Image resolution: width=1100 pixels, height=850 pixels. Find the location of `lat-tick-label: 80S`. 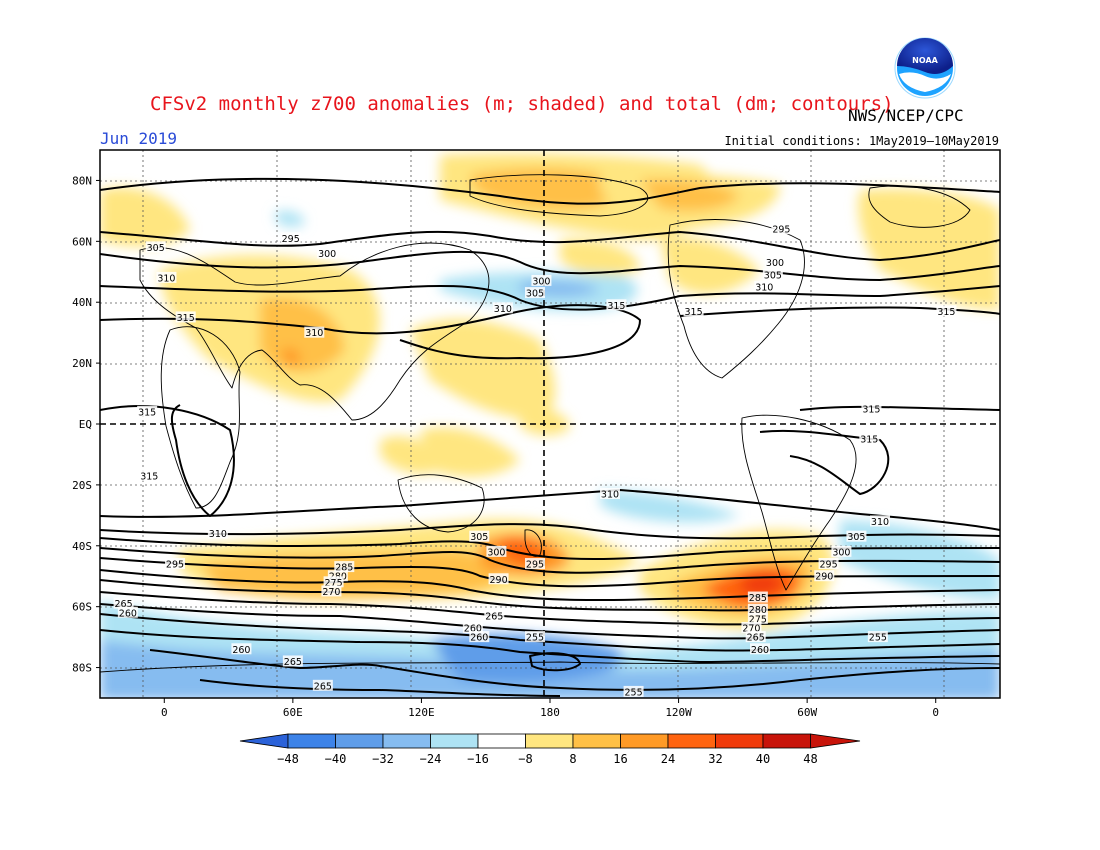

lat-tick-label: 80S is located at coordinates (82, 668).